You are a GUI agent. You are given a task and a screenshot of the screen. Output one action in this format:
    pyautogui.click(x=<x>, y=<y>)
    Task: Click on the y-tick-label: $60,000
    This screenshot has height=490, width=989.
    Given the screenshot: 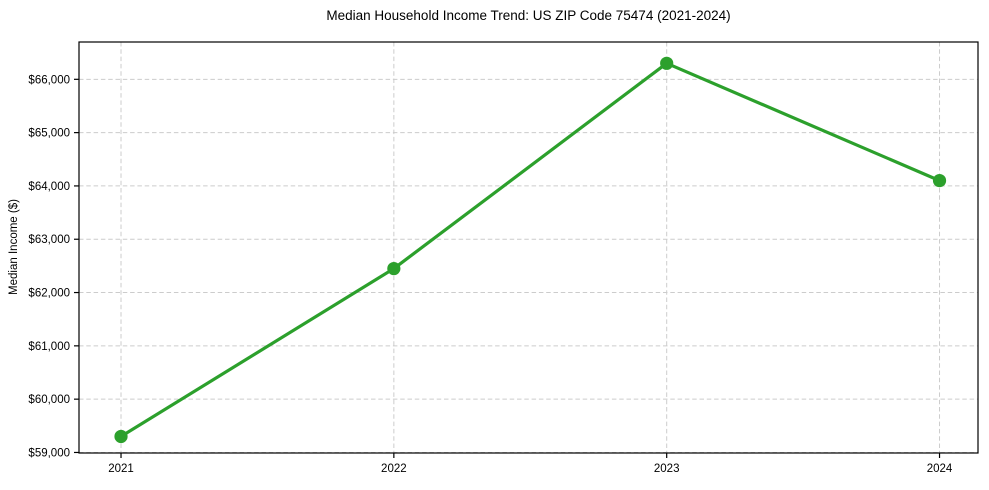 What is the action you would take?
    pyautogui.click(x=49, y=400)
    